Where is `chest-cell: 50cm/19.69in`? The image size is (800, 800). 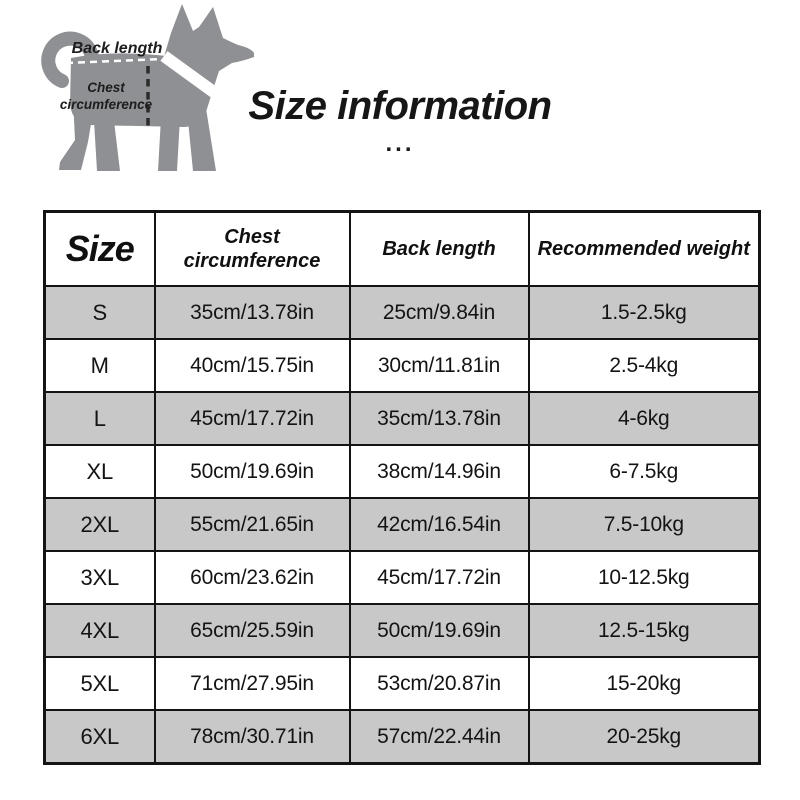
chest-cell: 50cm/19.69in is located at coordinates (252, 471).